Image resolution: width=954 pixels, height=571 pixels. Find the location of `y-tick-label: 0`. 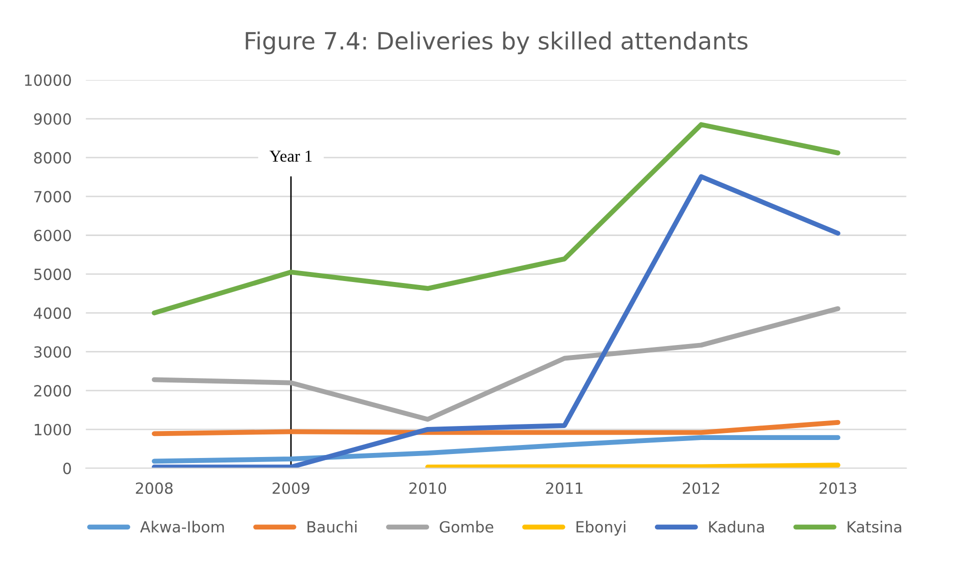

y-tick-label: 0 is located at coordinates (67, 468).